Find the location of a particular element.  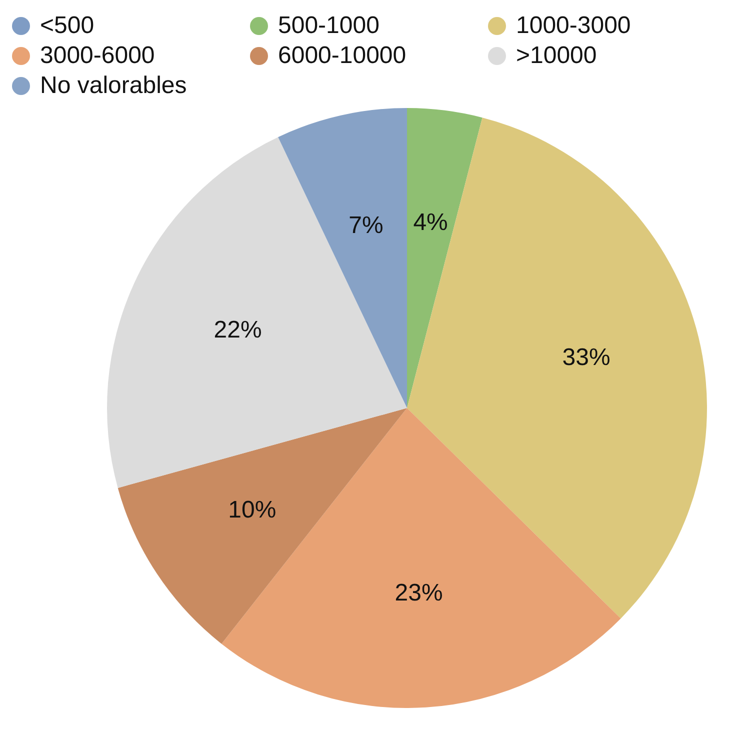

data-label: 7% is located at coordinates (366, 226).